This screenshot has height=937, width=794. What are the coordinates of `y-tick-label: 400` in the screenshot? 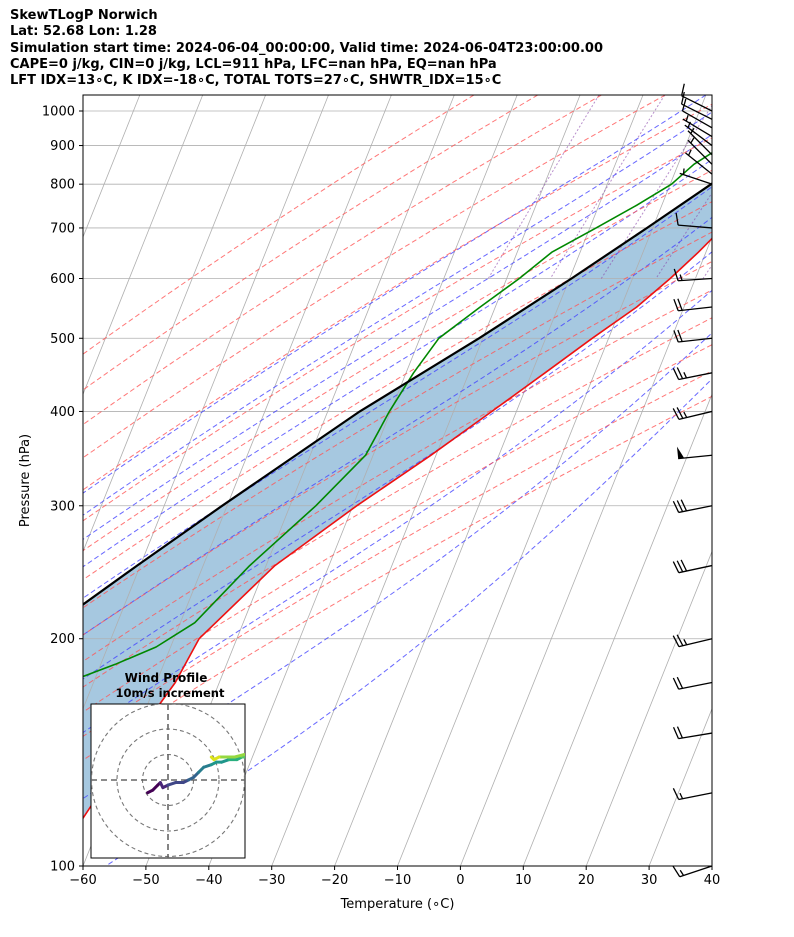 It's located at (62, 412).